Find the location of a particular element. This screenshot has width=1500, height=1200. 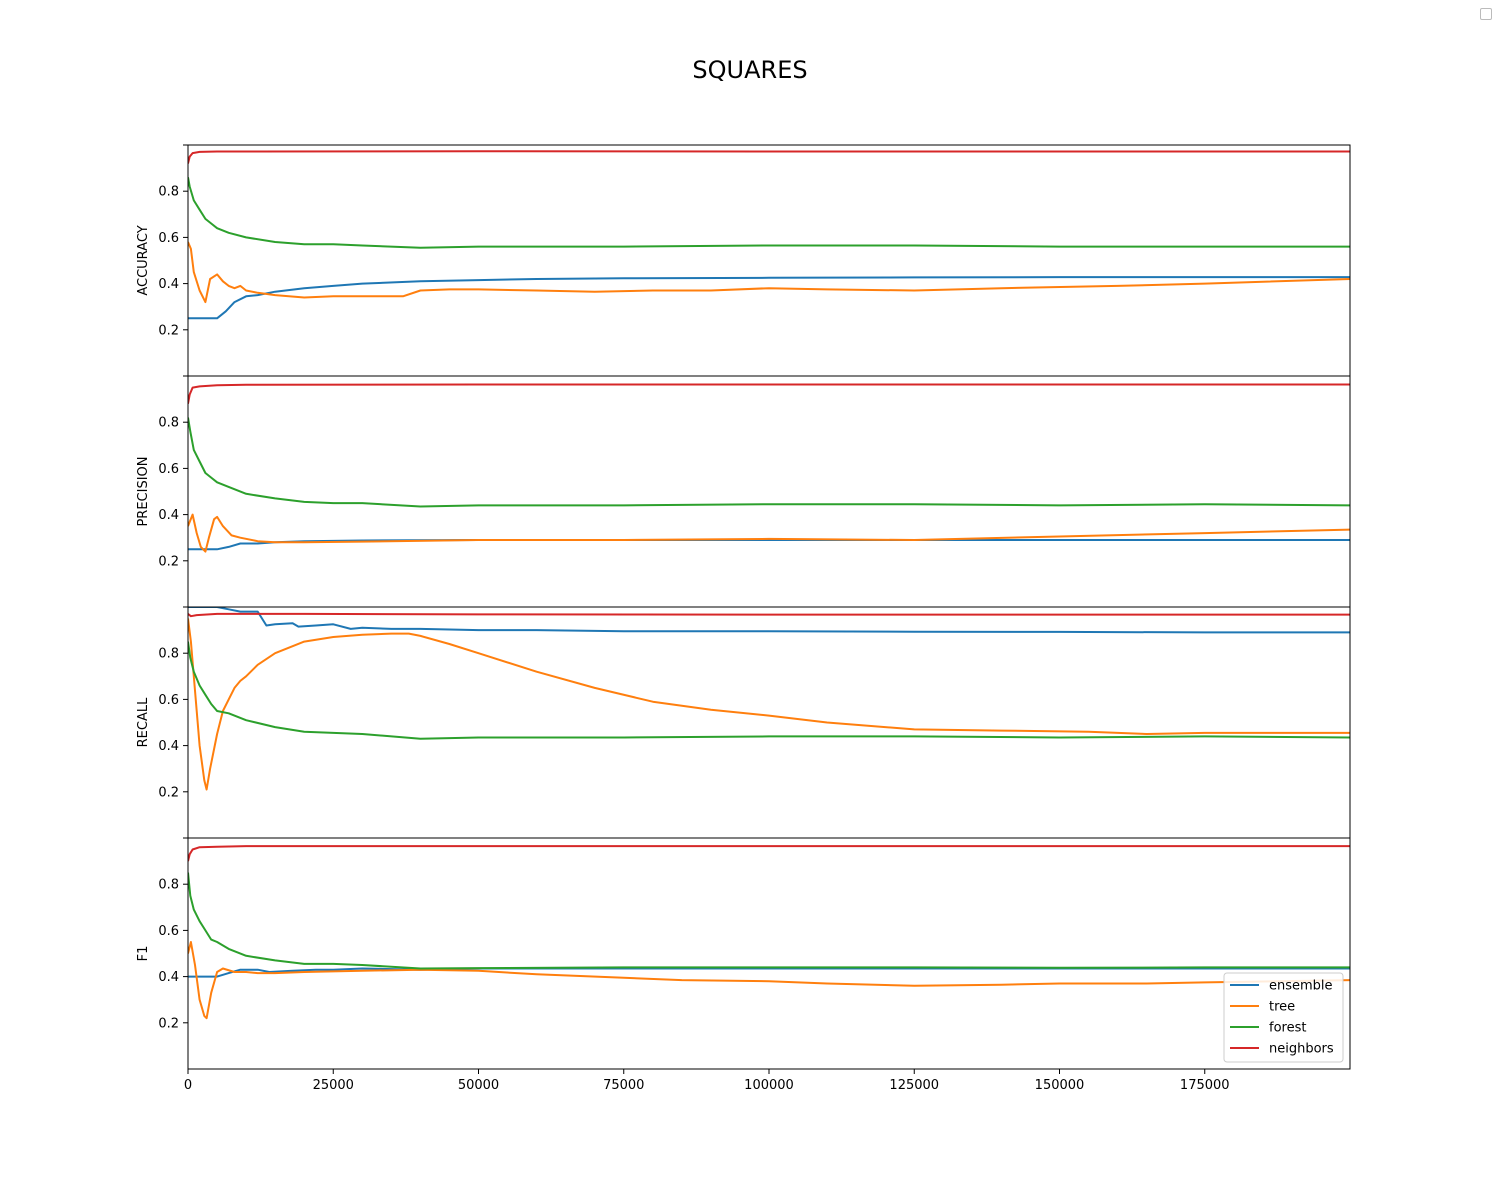

x-tick-label: 0 is located at coordinates (188, 1085).